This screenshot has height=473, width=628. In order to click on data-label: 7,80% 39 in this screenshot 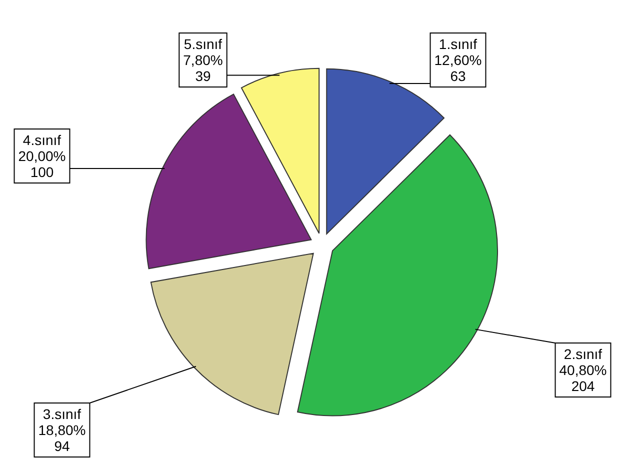, I will do `click(203, 68)`.